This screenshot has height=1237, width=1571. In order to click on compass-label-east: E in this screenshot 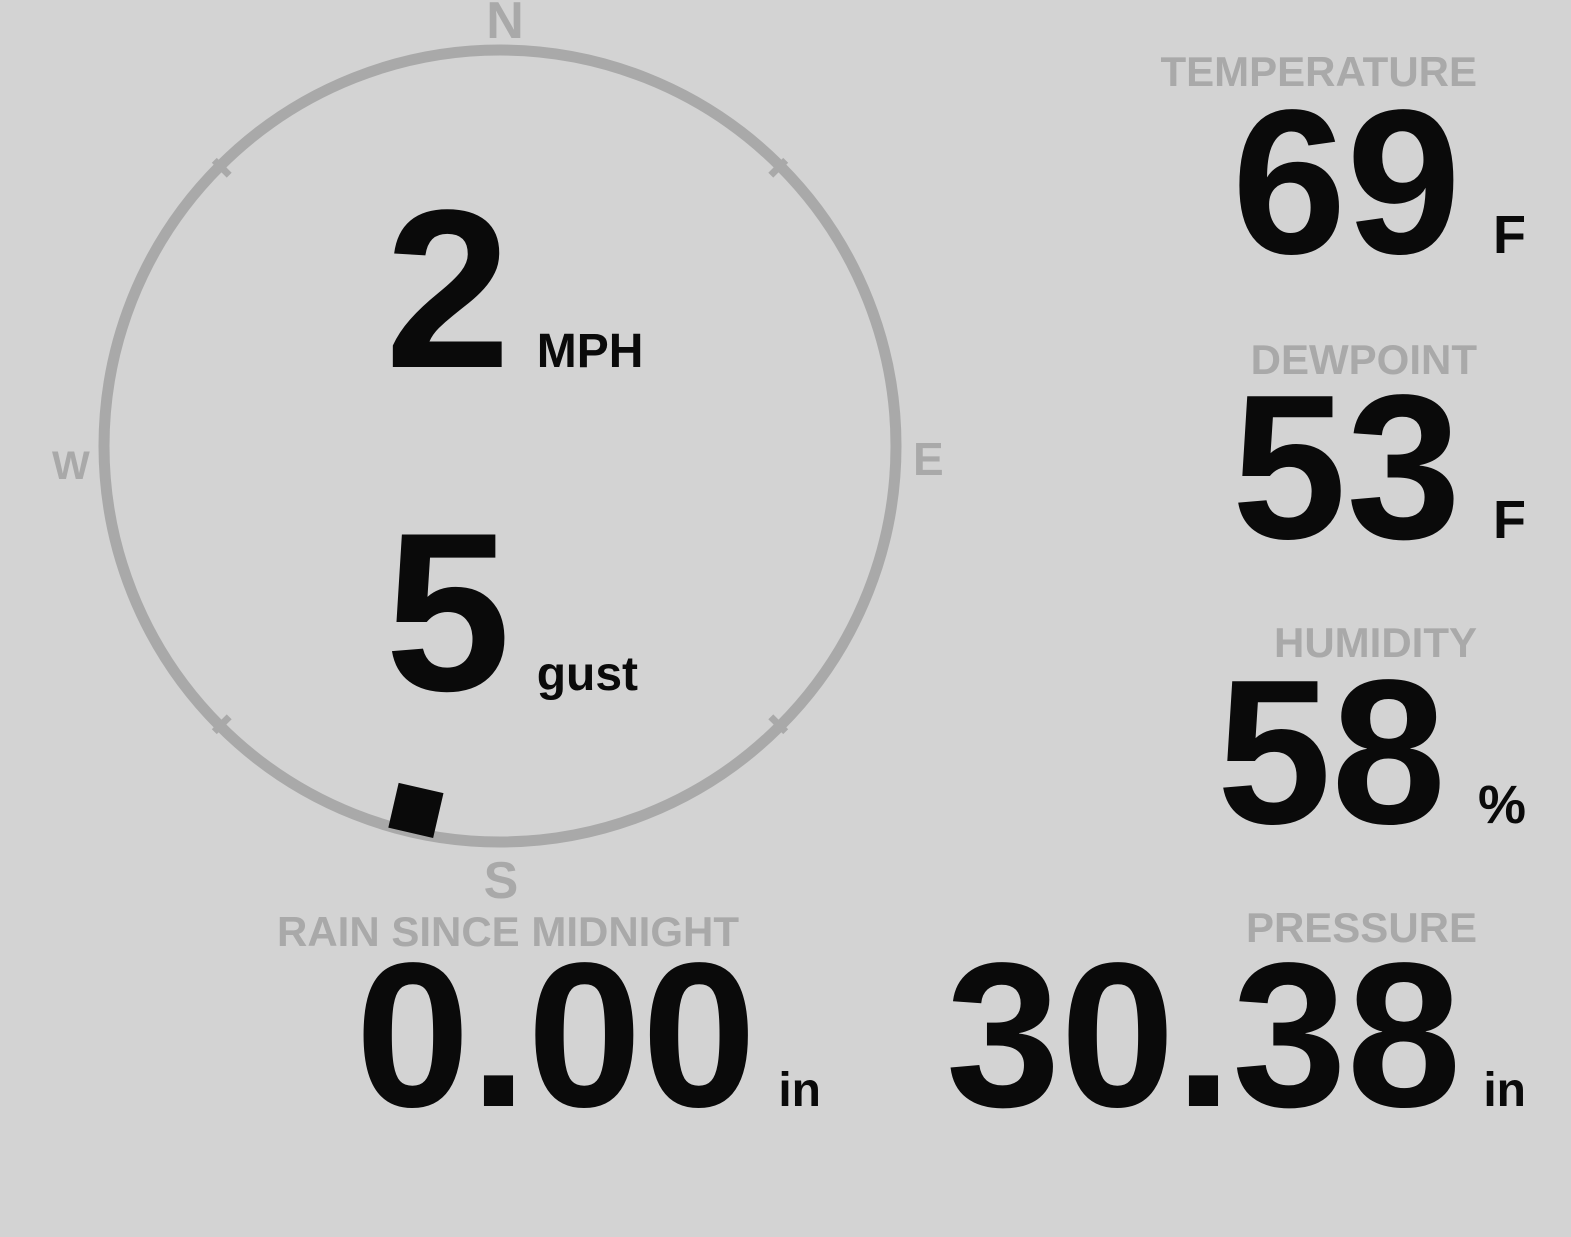, I will do `click(928, 459)`.